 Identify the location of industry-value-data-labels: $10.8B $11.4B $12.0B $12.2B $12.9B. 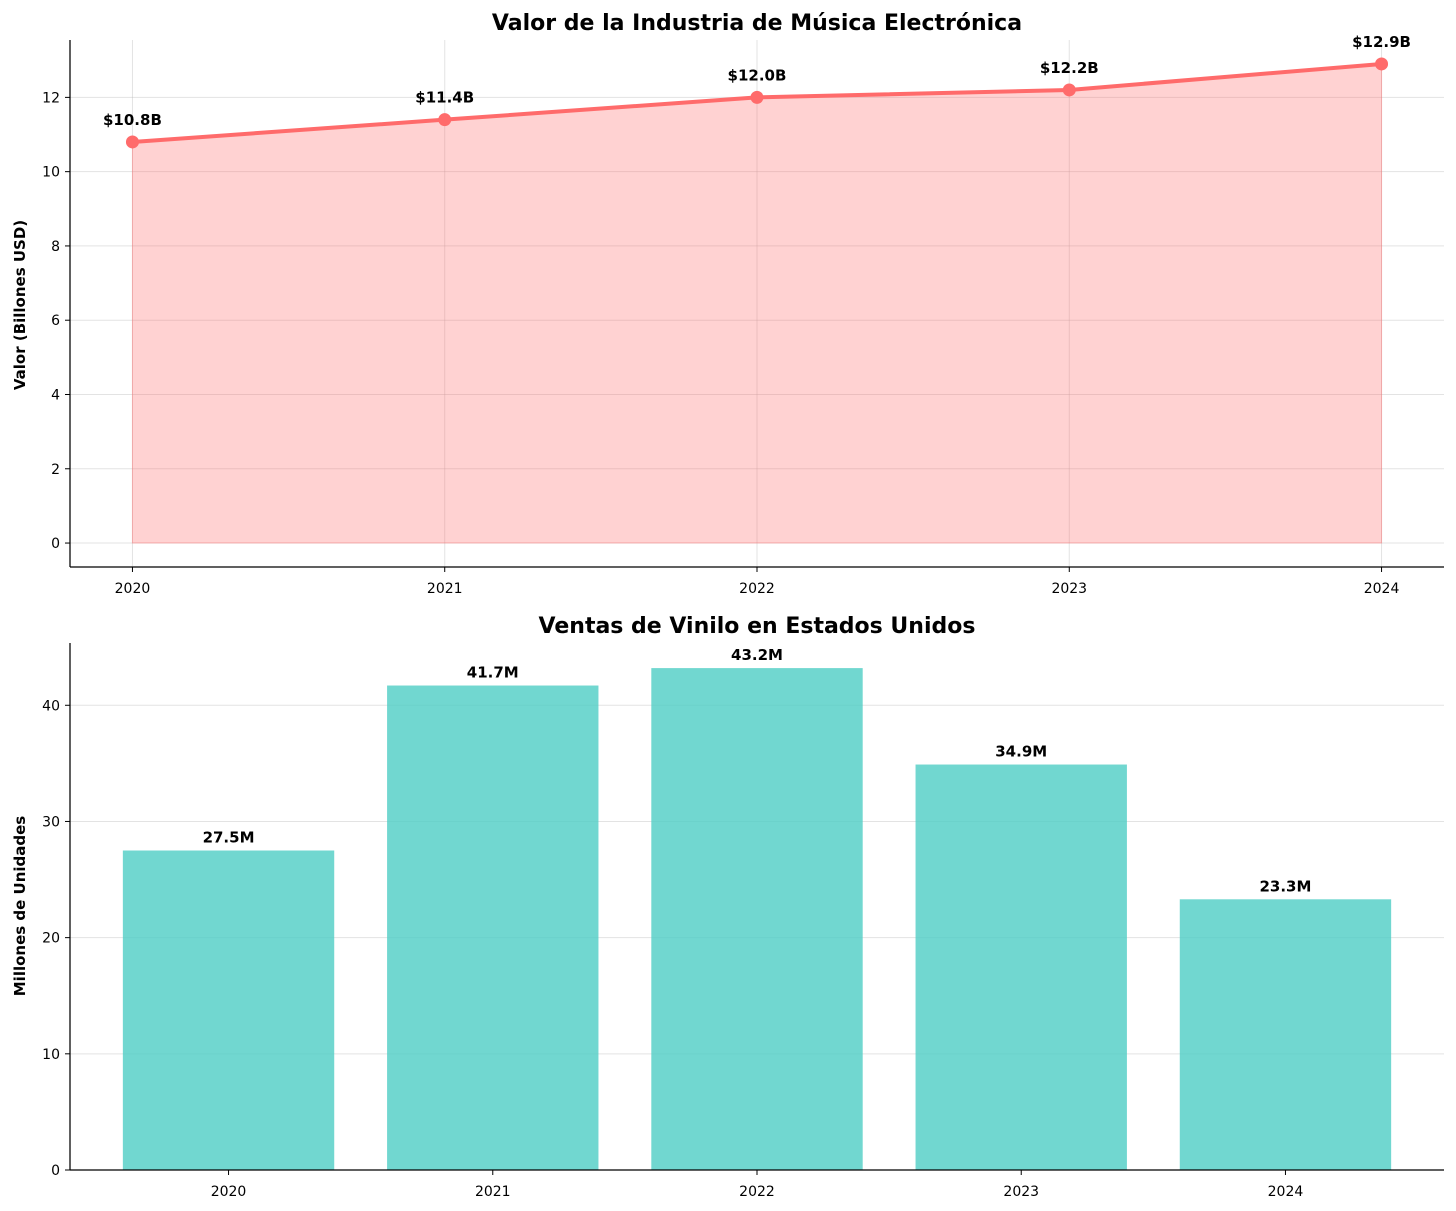
(757, 81).